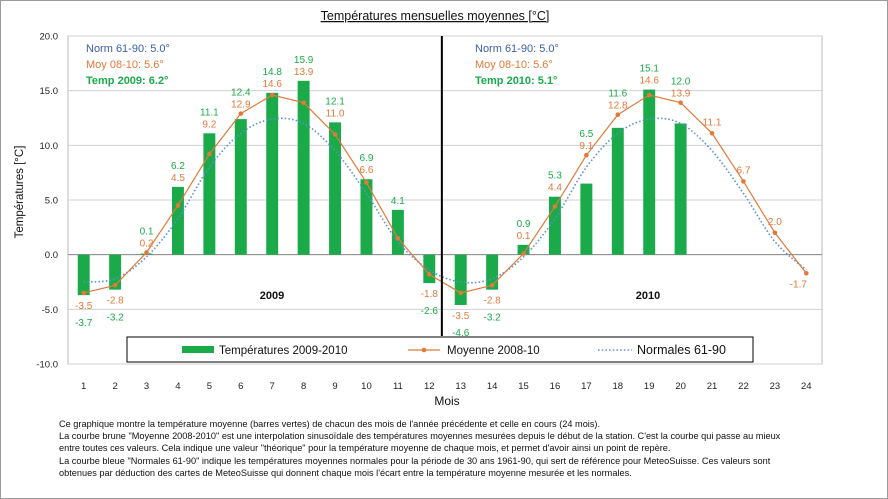 Image resolution: width=888 pixels, height=499 pixels. Describe the element at coordinates (198, 349) in the screenshot. I see `legend-bar-swatch` at that location.